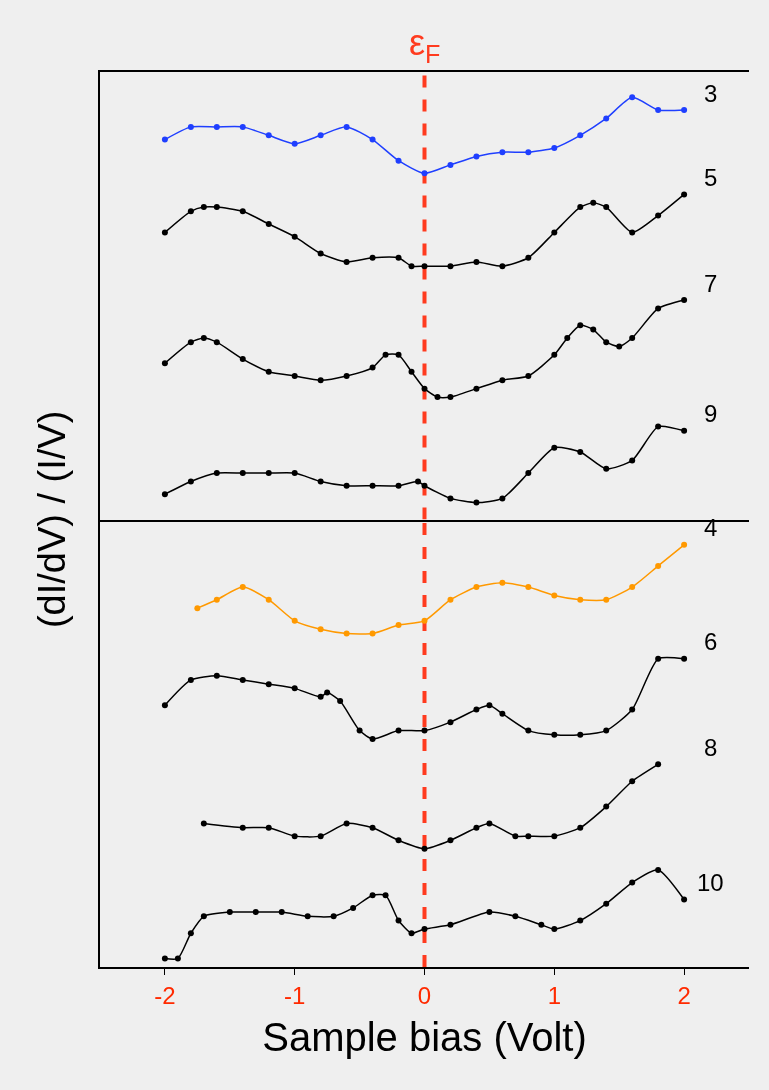 The image size is (769, 1090). Describe the element at coordinates (711, 283) in the screenshot. I see `series-label: 7` at that location.